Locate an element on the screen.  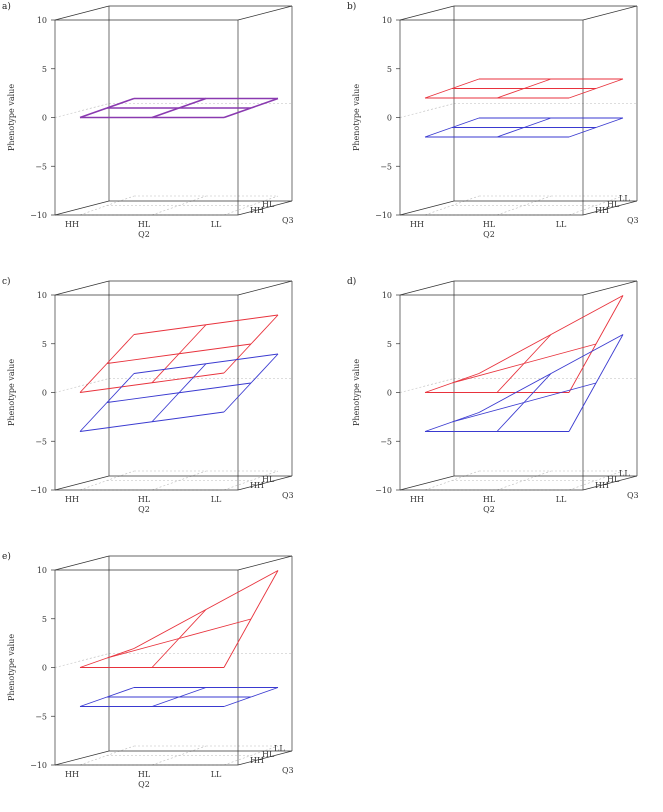
q2-tick-label: HH is located at coordinates (417, 224).